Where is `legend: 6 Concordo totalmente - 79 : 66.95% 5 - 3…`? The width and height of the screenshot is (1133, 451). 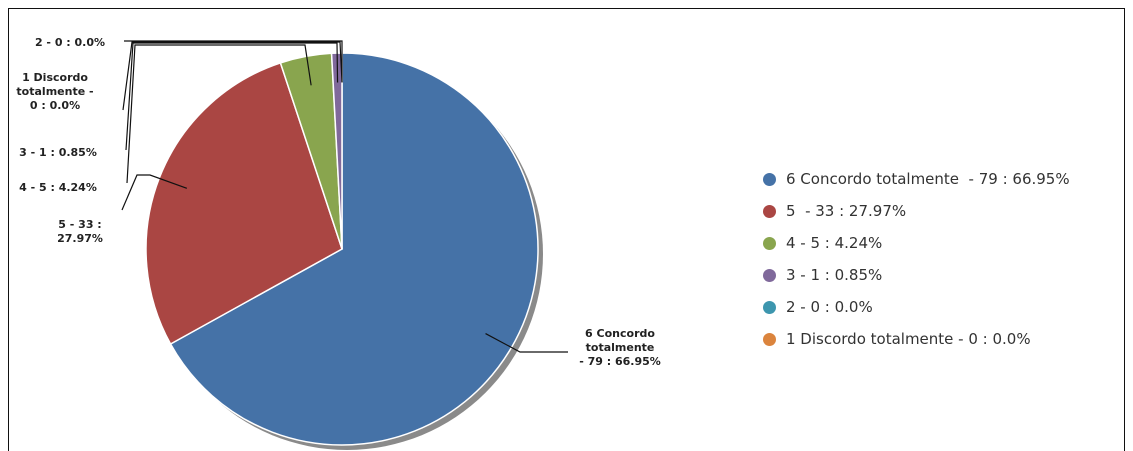
legend: 6 Concordo totalmente - 79 : 66.95% 5 - 3… is located at coordinates (916, 259).